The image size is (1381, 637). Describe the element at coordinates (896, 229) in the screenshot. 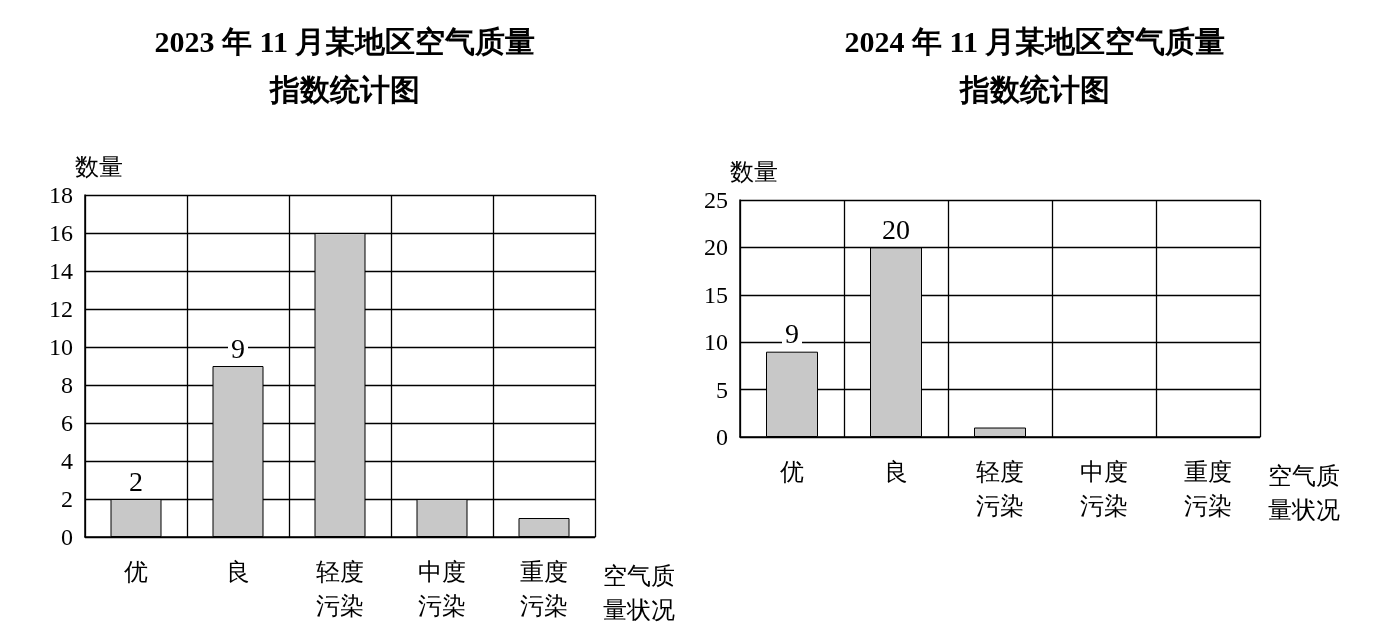

I see `data-label: 20` at that location.